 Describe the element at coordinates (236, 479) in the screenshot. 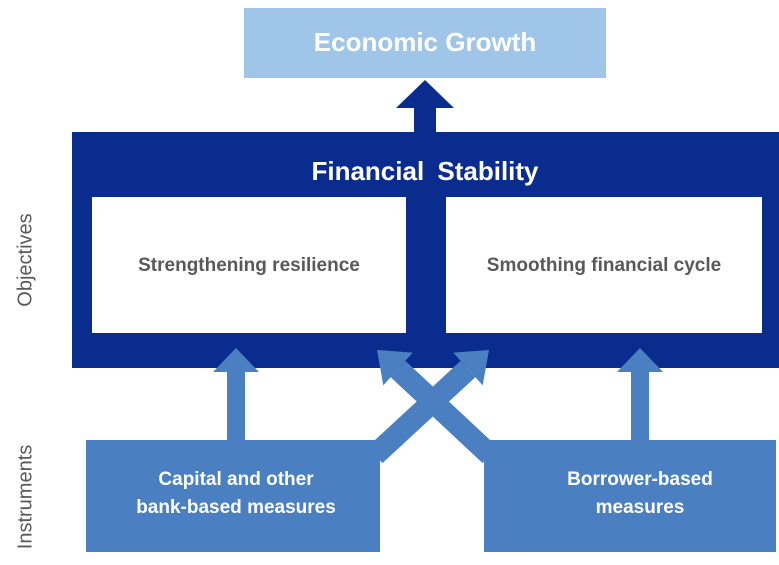

I see `instrument-label: Capital and other` at that location.